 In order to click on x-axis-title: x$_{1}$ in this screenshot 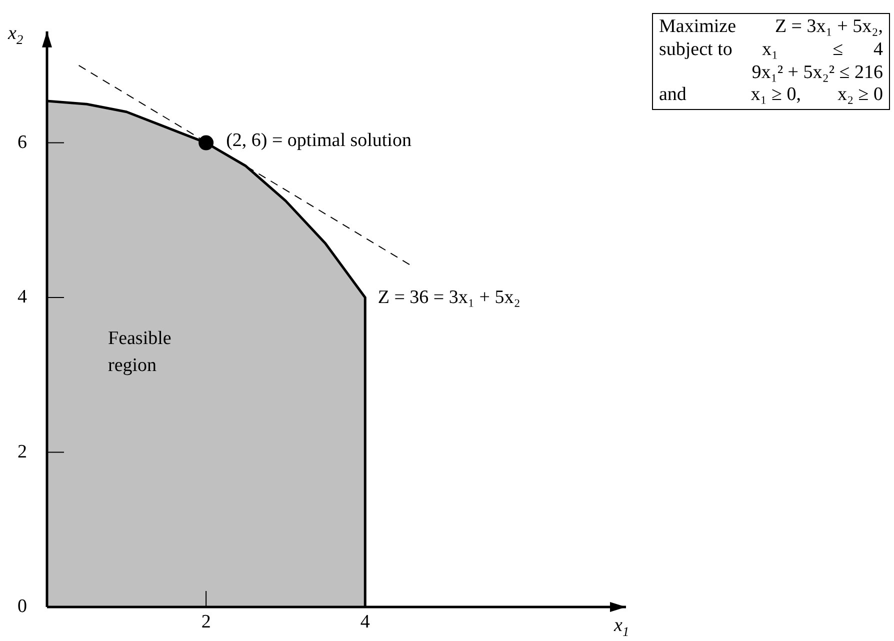, I will do `click(622, 627)`.